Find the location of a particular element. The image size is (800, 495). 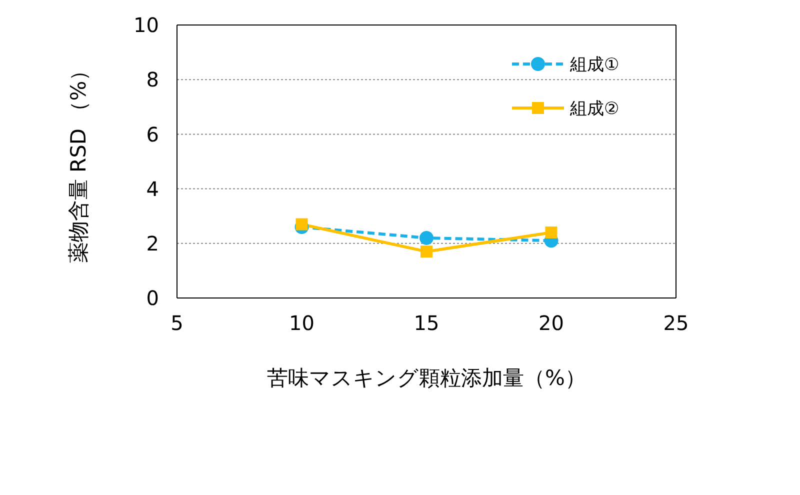

y-axis-title: 薬物含量 RSD （%） is located at coordinates (78, 162).